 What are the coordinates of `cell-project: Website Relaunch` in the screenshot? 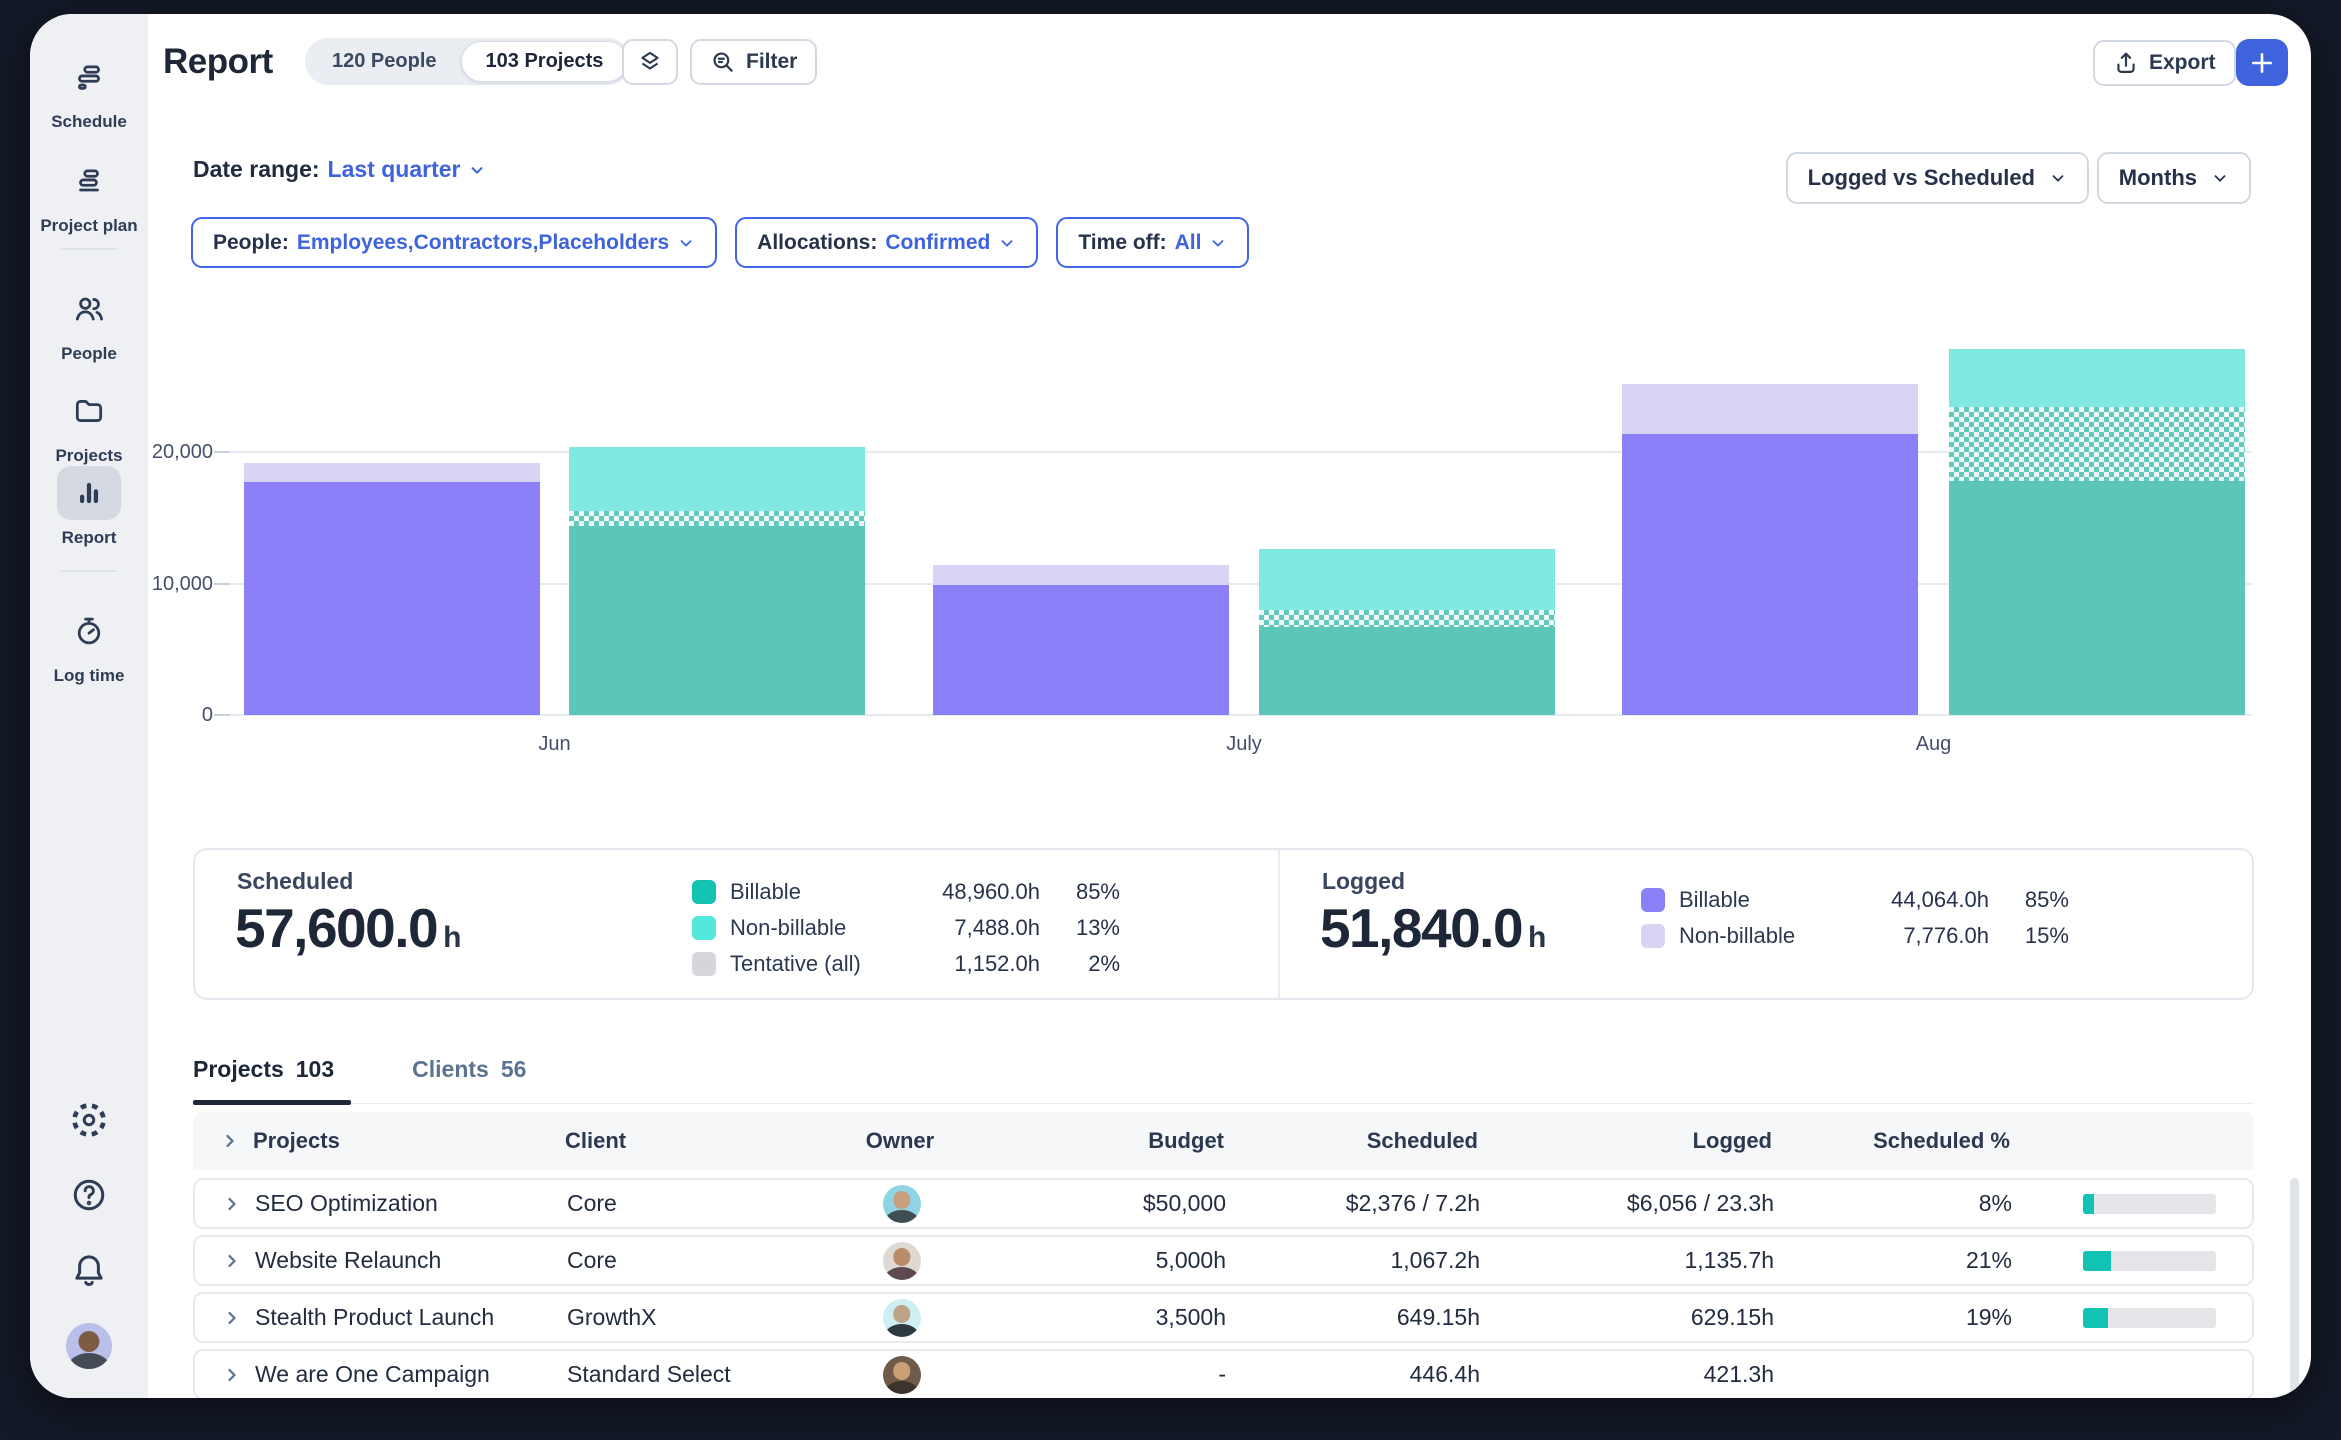 It's located at (348, 1260).